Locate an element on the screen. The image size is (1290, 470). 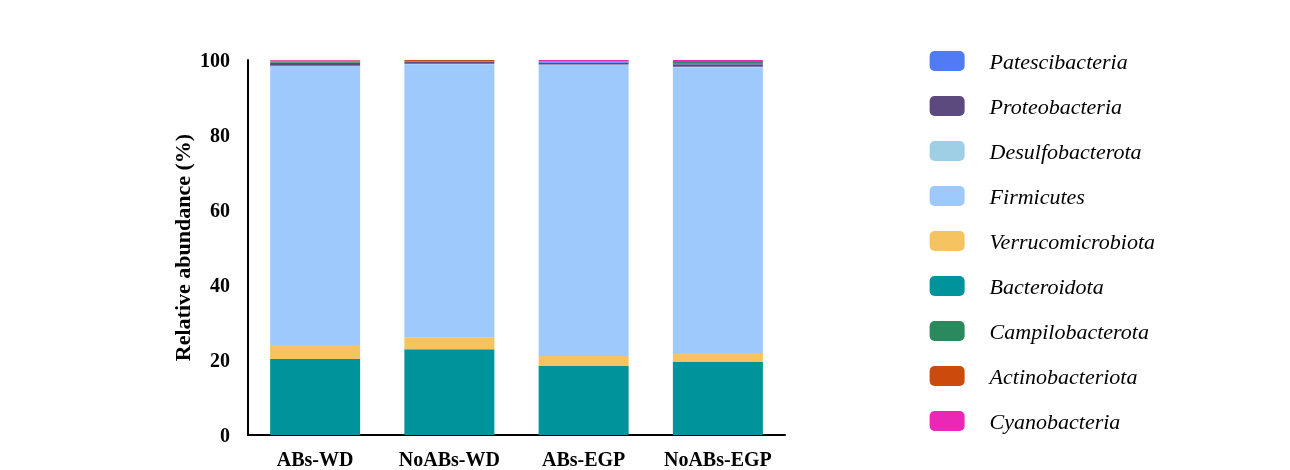
y-tick-label: 100 is located at coordinates (215, 60).